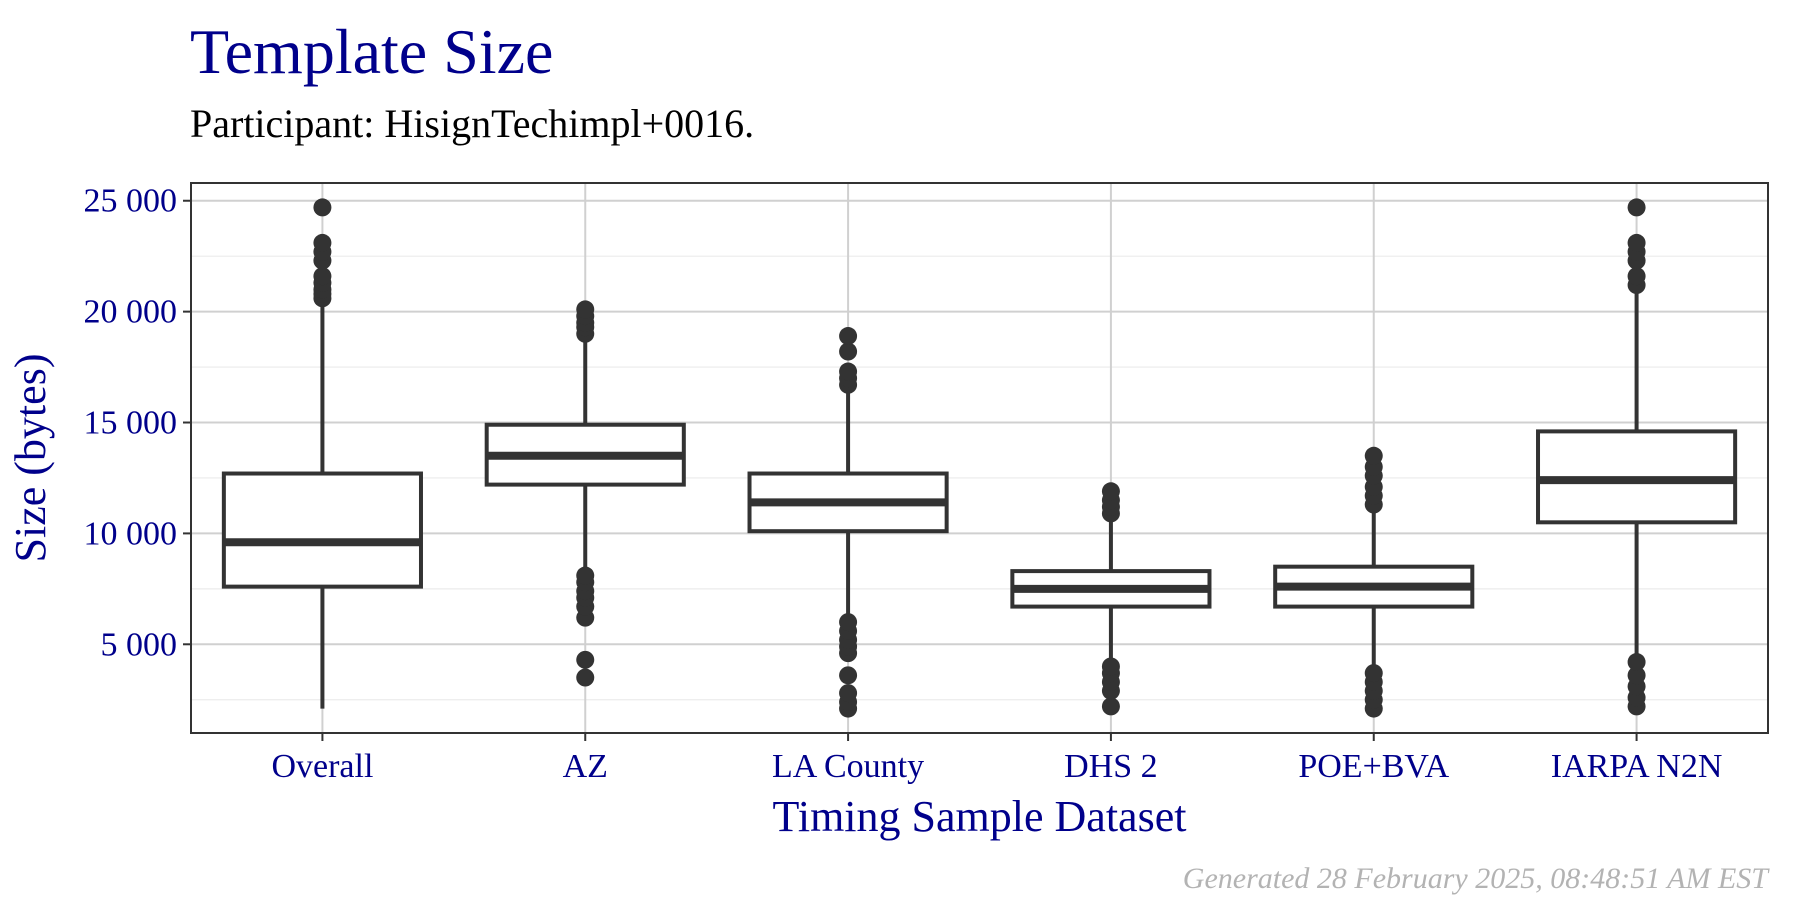  What do you see at coordinates (139, 644) in the screenshot?
I see `y-tick-label: 5 000` at bounding box center [139, 644].